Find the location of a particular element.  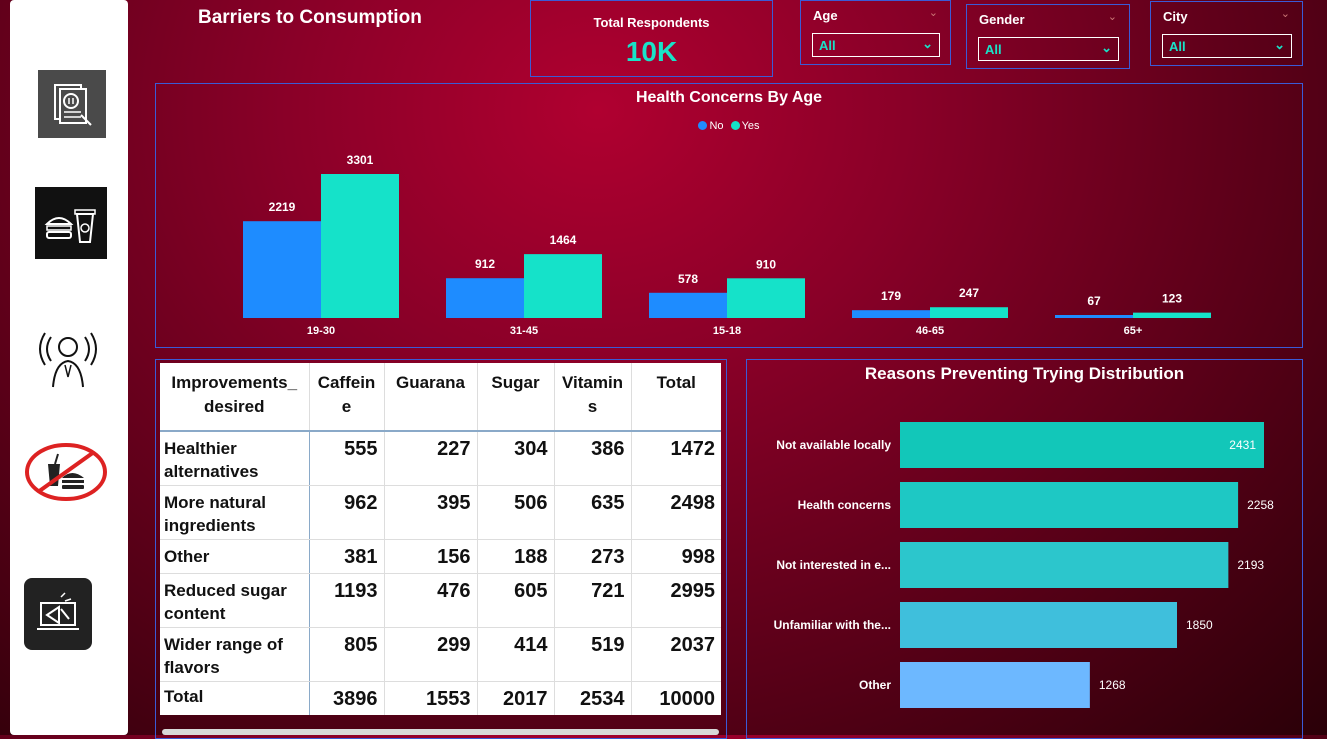

data-label: 179 is located at coordinates (891, 296).